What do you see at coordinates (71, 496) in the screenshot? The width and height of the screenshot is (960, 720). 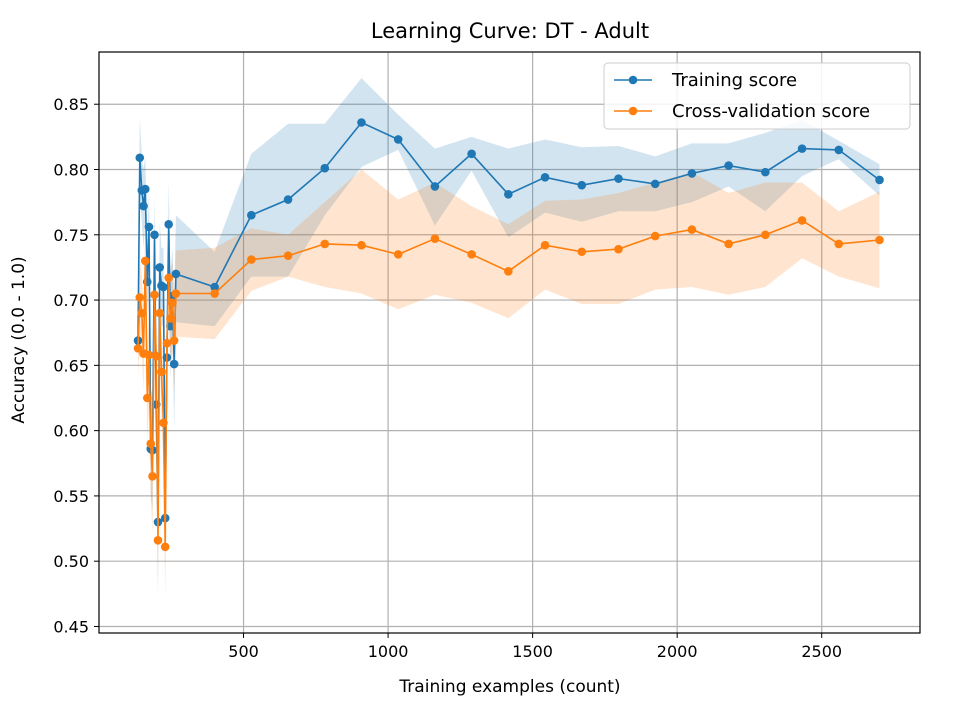 I see `y-tick-label: 0.55` at bounding box center [71, 496].